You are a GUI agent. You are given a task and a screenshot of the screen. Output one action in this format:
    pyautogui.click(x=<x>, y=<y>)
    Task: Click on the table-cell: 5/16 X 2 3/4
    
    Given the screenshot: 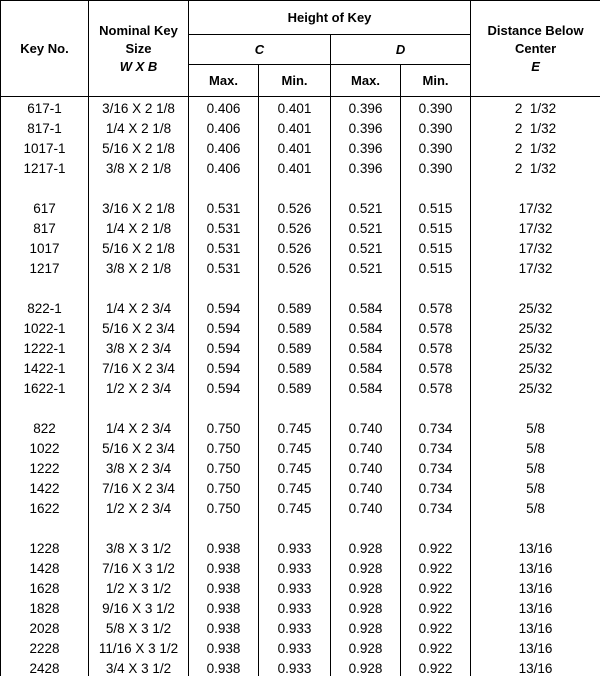 What is the action you would take?
    pyautogui.click(x=138, y=329)
    